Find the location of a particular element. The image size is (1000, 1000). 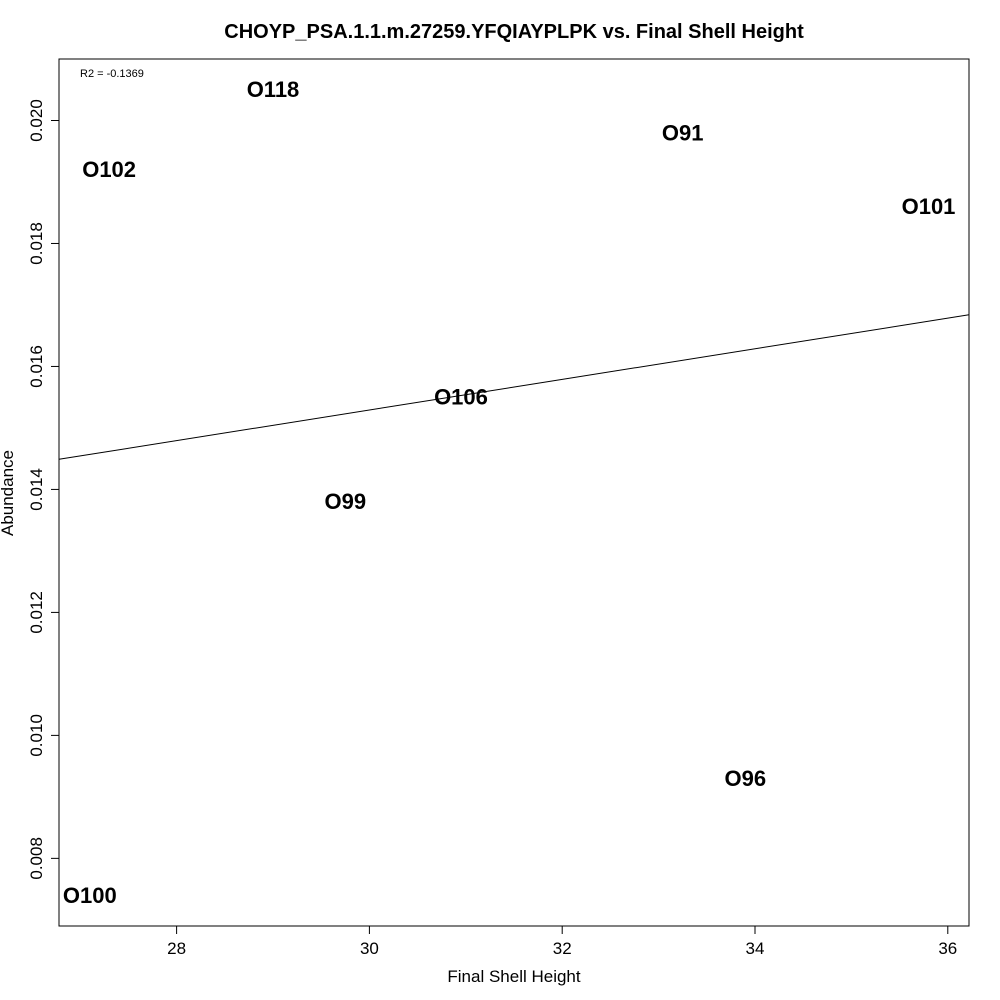

point-label-o106: O106 is located at coordinates (461, 397).